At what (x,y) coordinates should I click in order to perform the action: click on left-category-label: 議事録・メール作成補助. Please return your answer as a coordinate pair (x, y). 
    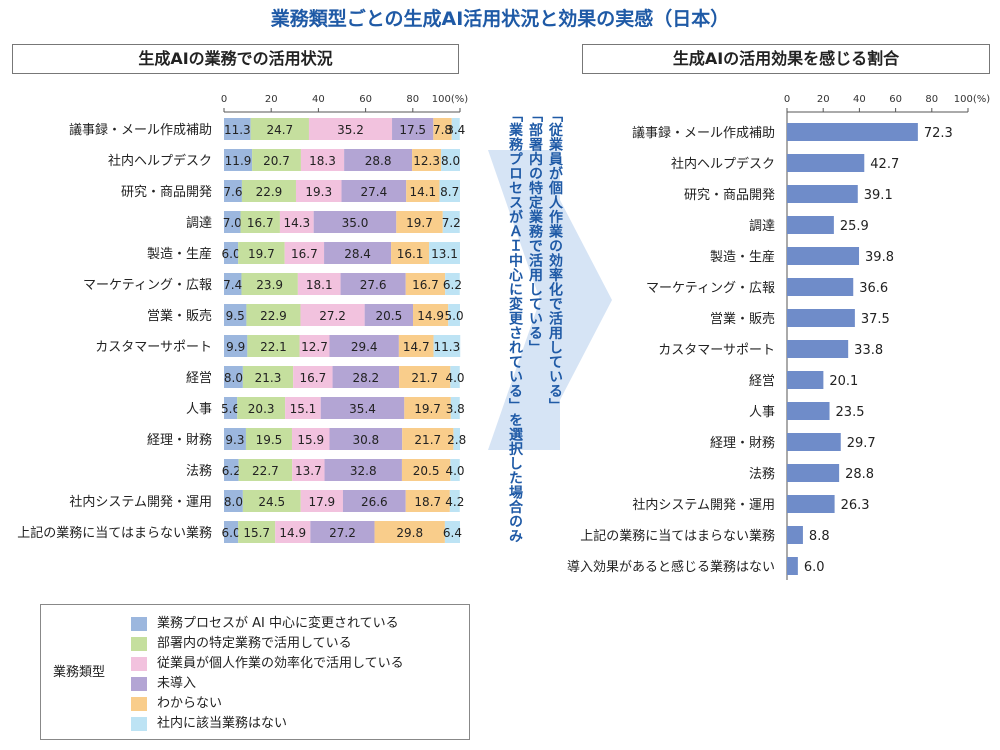
    Looking at the image, I should click on (140, 130).